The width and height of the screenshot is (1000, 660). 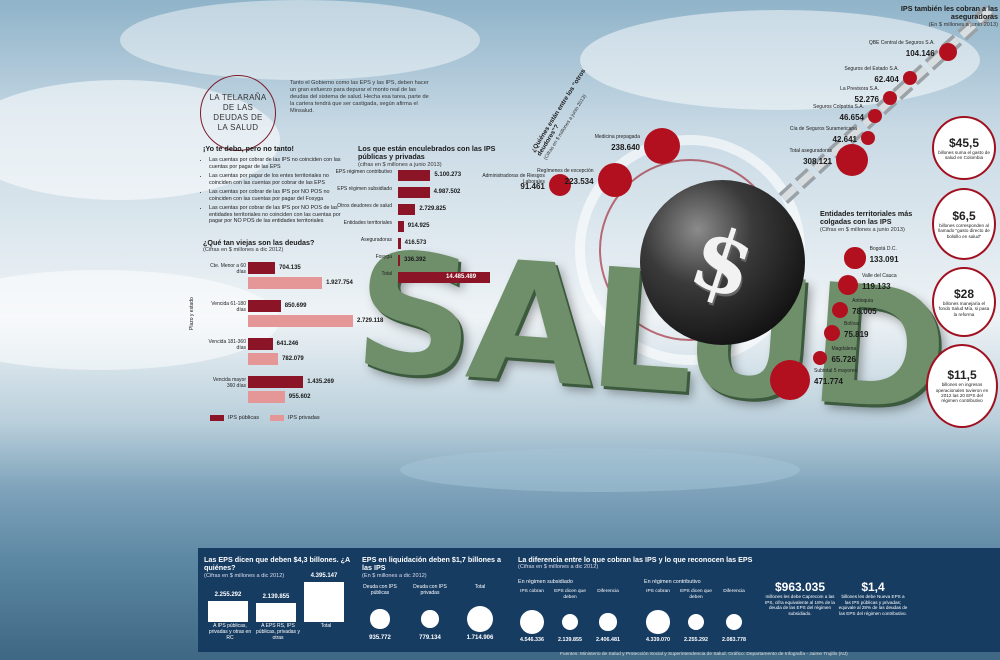 What do you see at coordinates (229, 383) in the screenshot?
I see `category-label: Vencida mayor 360 días` at bounding box center [229, 383].